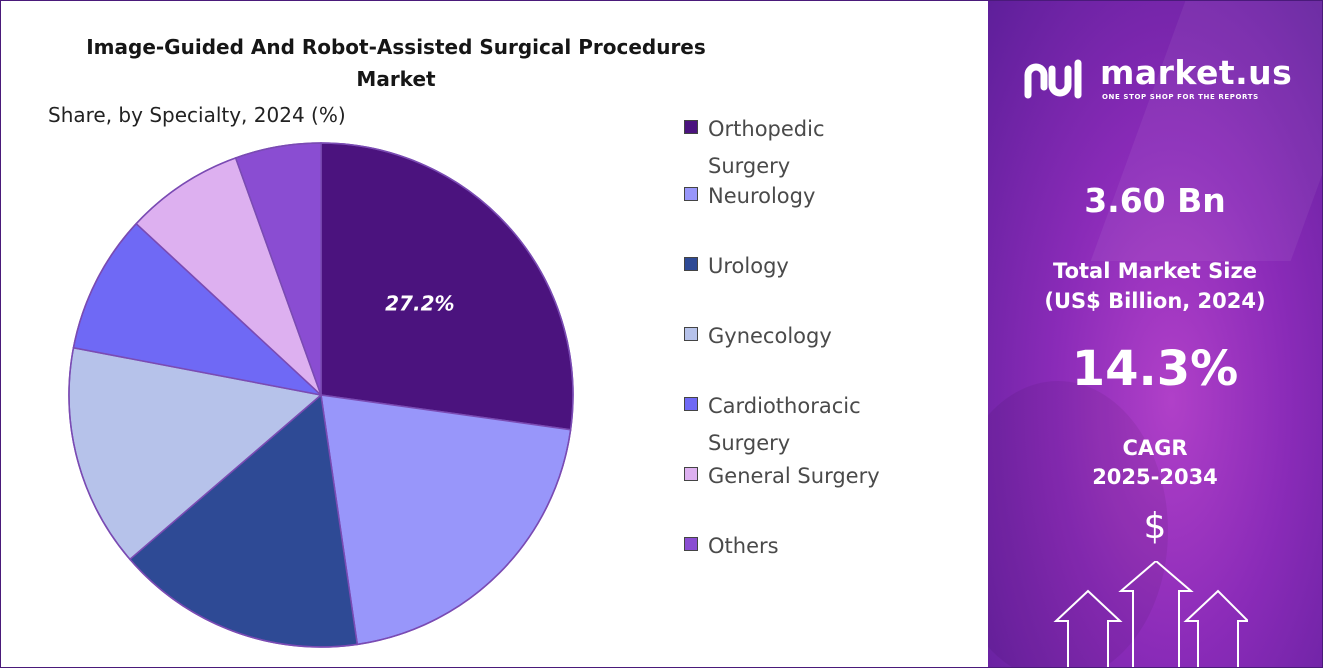  What do you see at coordinates (197, 115) in the screenshot?
I see `chart-subtitle: Share, by Specialty, 2024 (%)` at bounding box center [197, 115].